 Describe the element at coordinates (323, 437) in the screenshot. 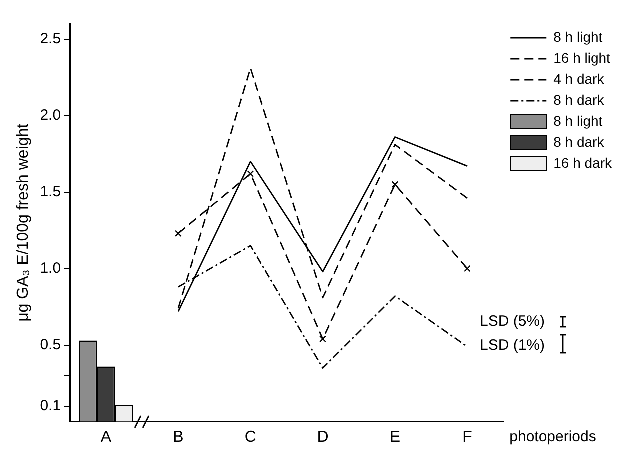

I see `x-tick-label: D` at that location.